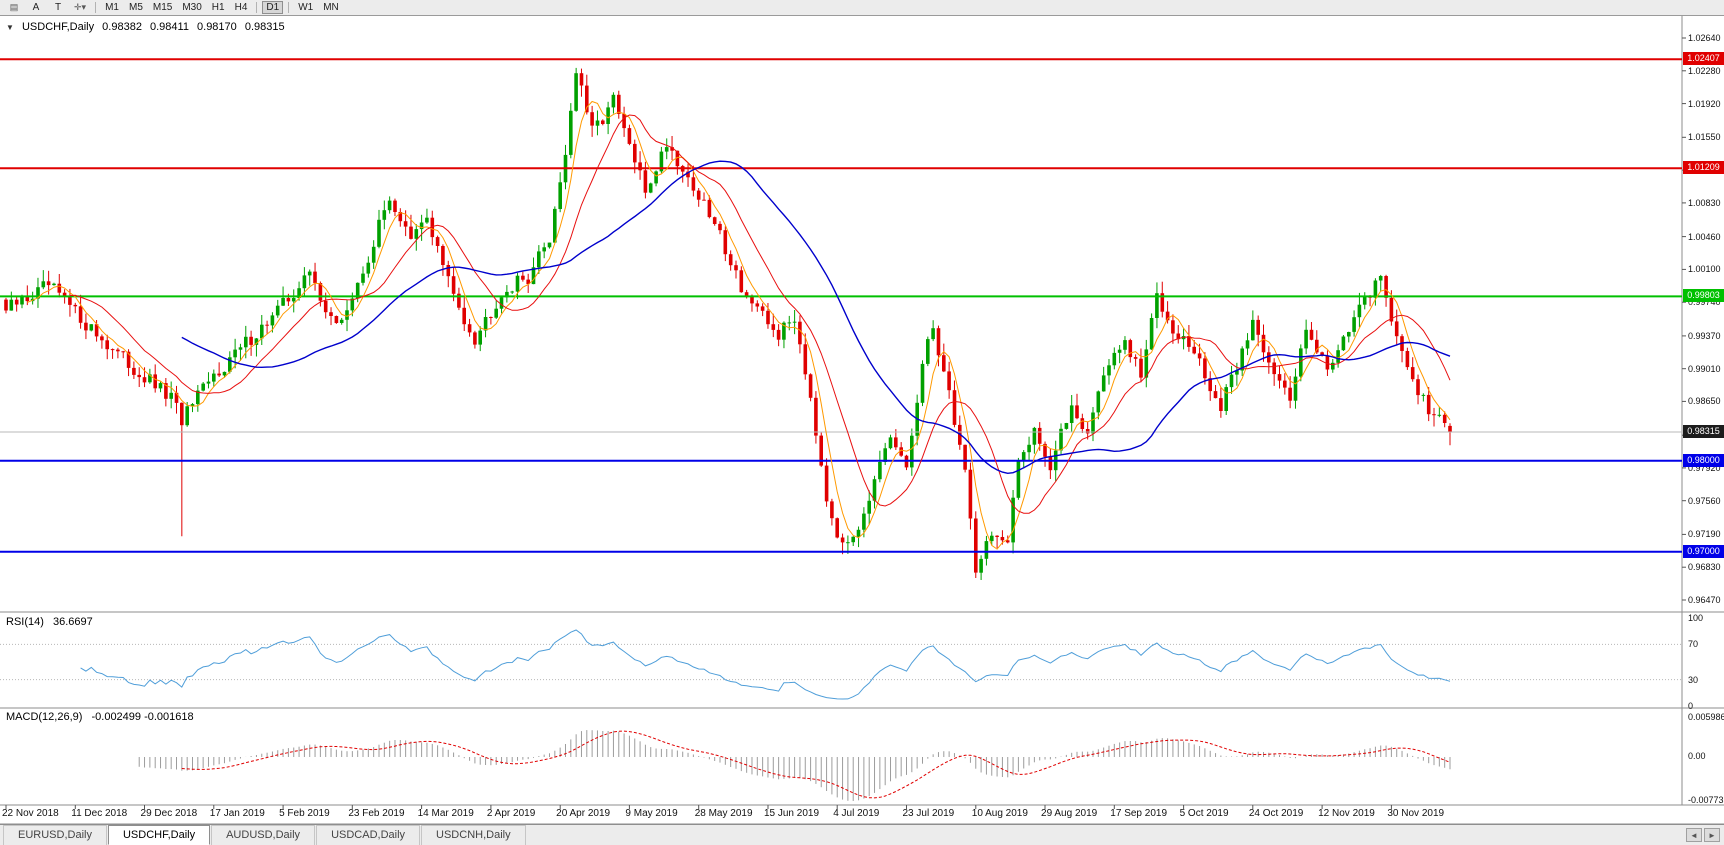  Describe the element at coordinates (218, 7) in the screenshot. I see `timeframe-h1: H1` at that location.